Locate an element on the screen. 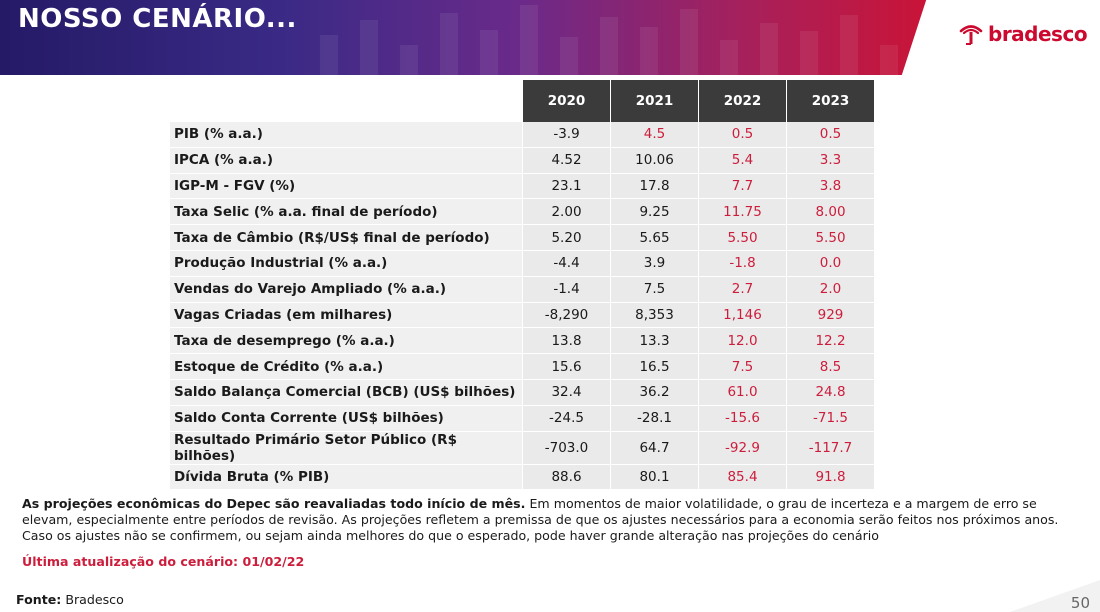 This screenshot has height=612, width=1100. value-cell: 2.00 is located at coordinates (566, 212).